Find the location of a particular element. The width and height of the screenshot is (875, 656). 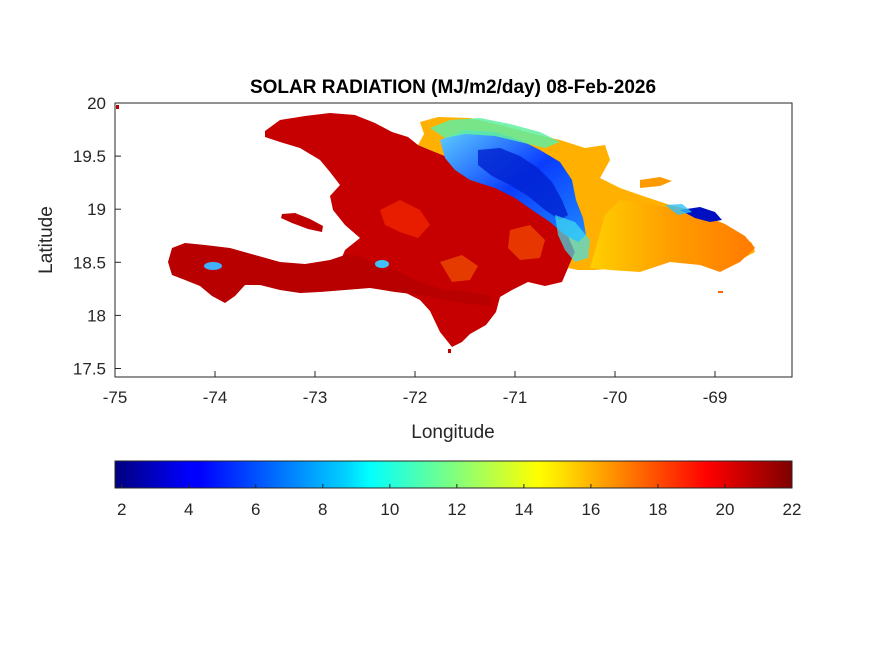

cibao-core is located at coordinates (523, 184).